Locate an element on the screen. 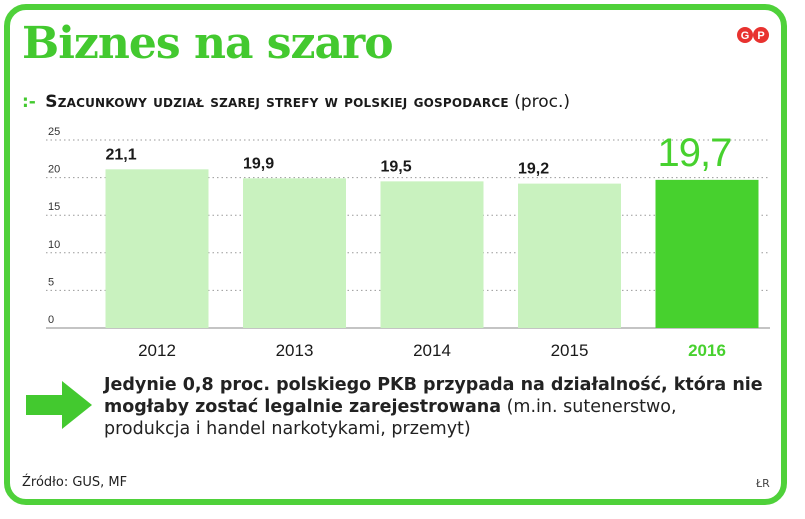 The width and height of the screenshot is (805, 519). x-tick-label-2015: 2015 is located at coordinates (570, 350).